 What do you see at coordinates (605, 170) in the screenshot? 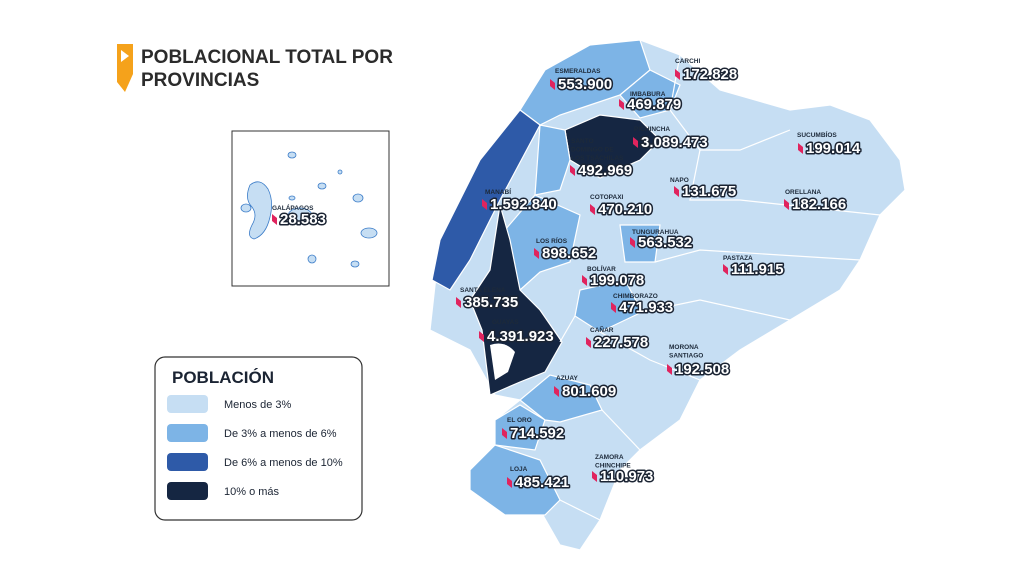
I see `province-value: 492.969` at bounding box center [605, 170].